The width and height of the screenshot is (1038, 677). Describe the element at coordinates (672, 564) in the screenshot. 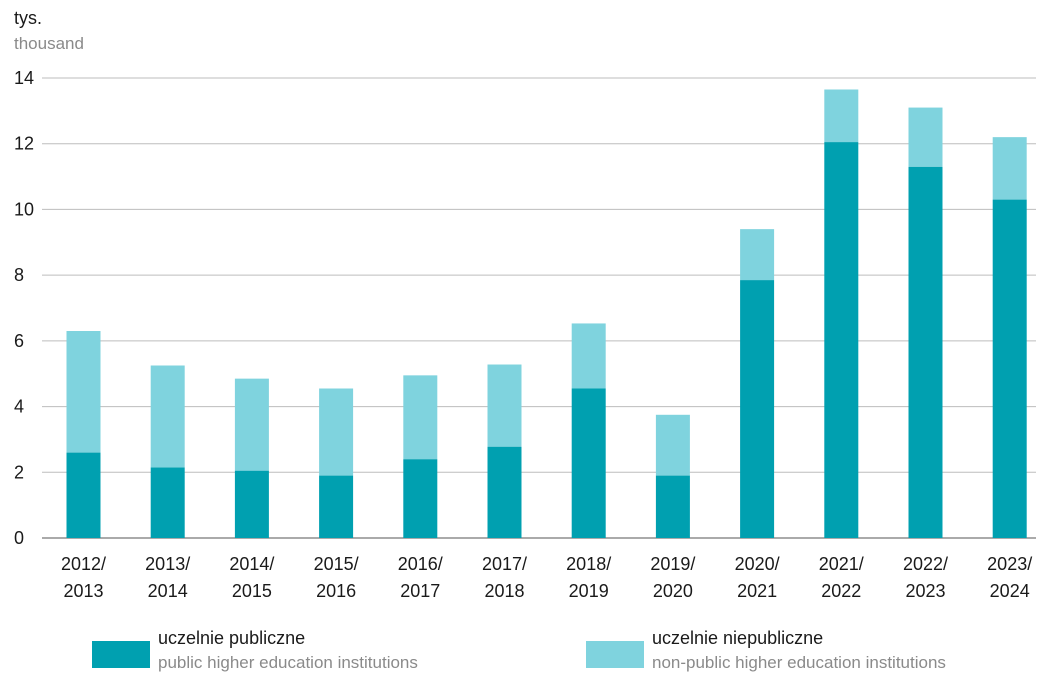

I see `x-tick-label: 2019/` at that location.